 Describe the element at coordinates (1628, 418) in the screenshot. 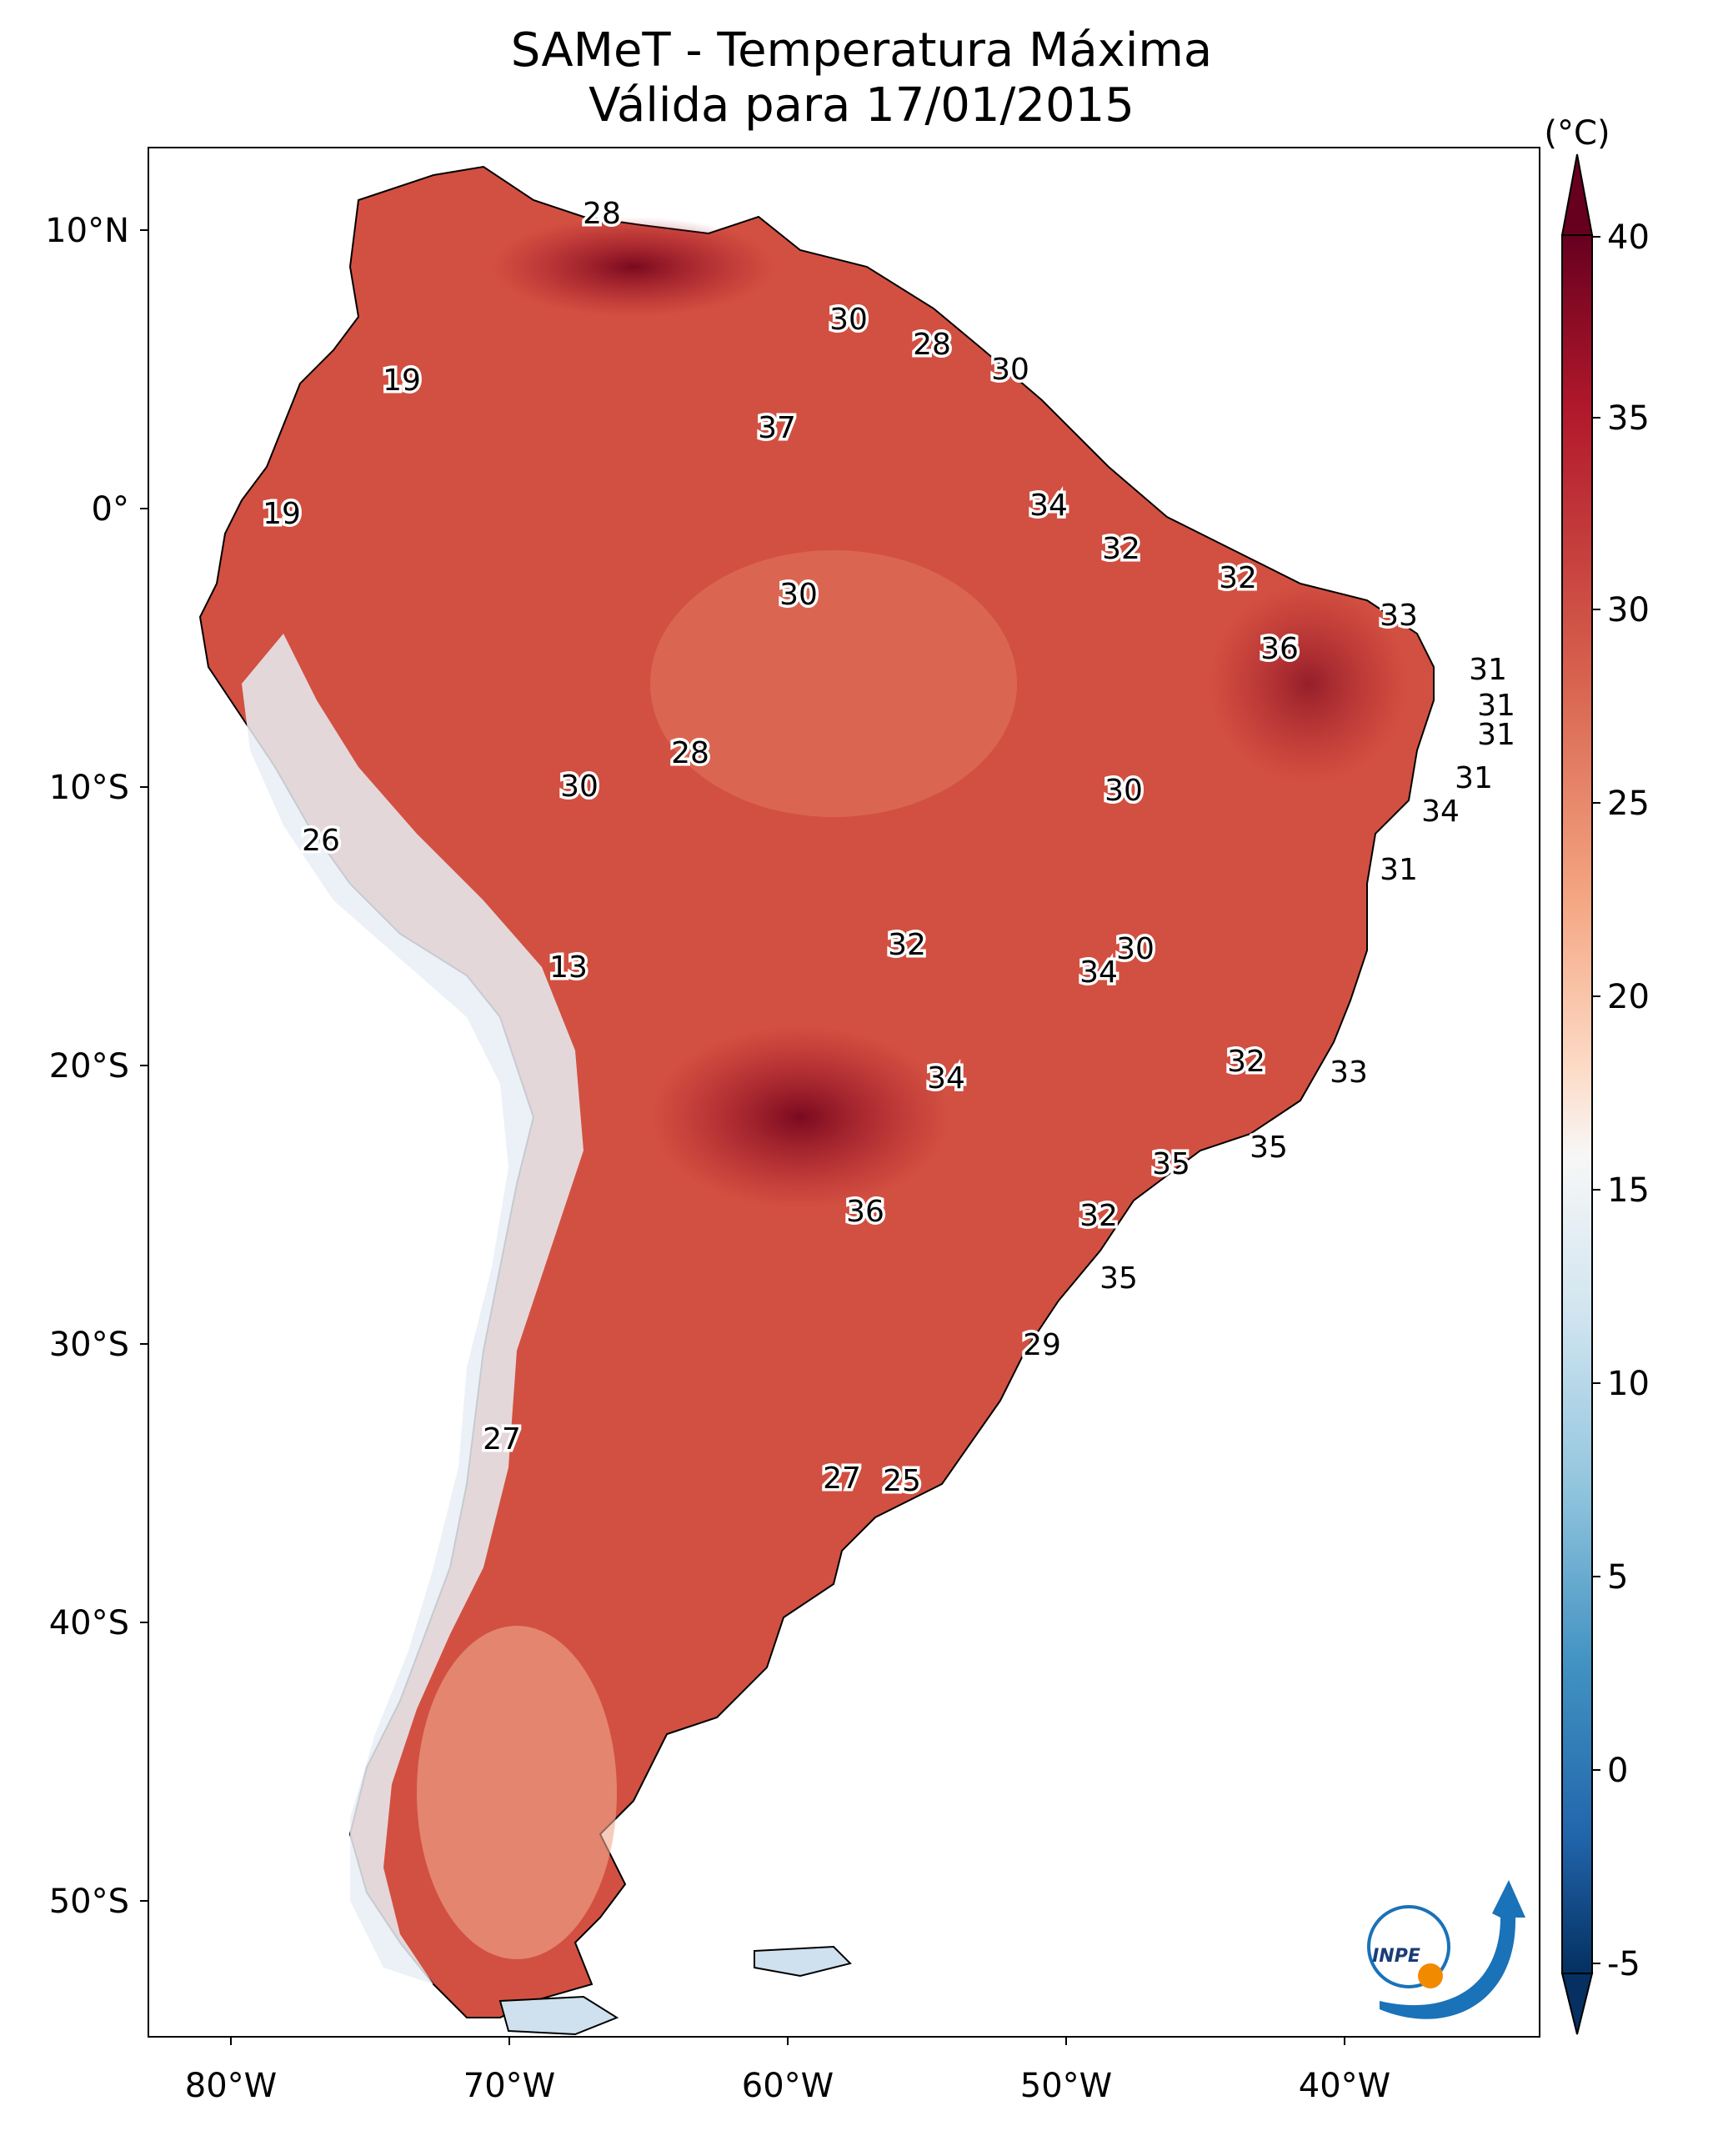

I see `colorbar-tick-label: 35` at that location.